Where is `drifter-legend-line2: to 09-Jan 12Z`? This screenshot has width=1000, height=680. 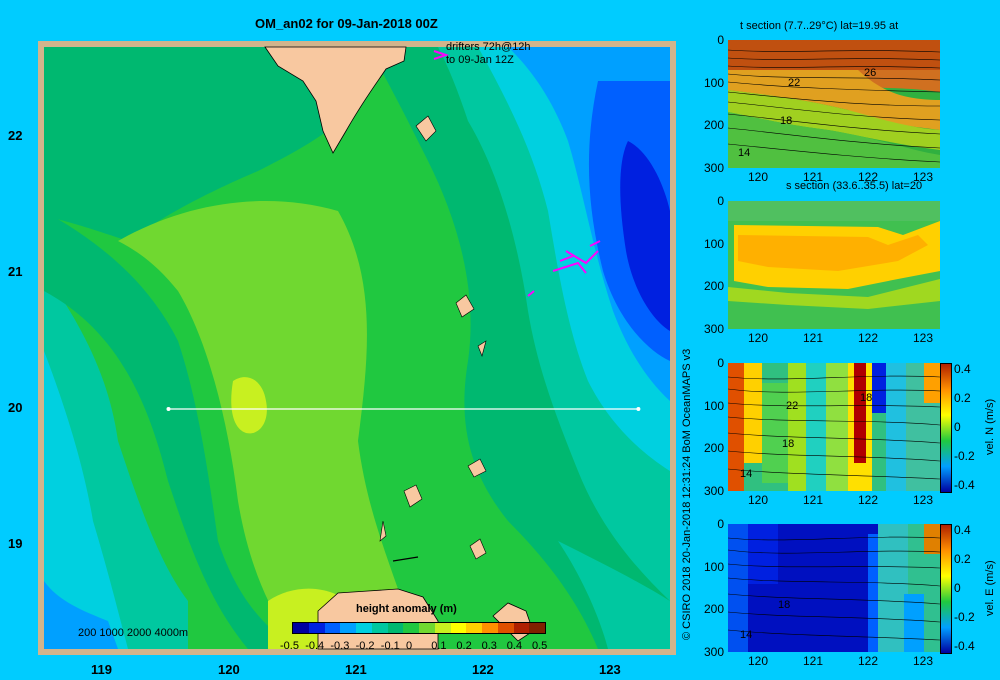
drifter-legend-line2: to 09-Jan 12Z is located at coordinates (480, 60).